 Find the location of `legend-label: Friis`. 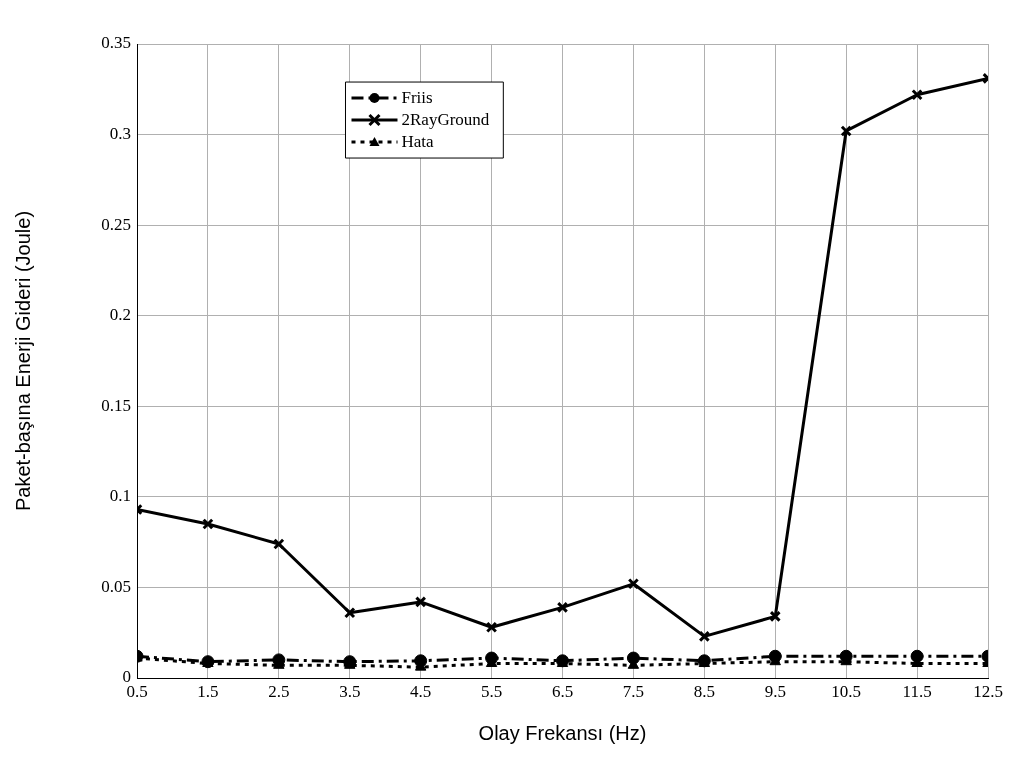

legend-label: Friis is located at coordinates (417, 97).